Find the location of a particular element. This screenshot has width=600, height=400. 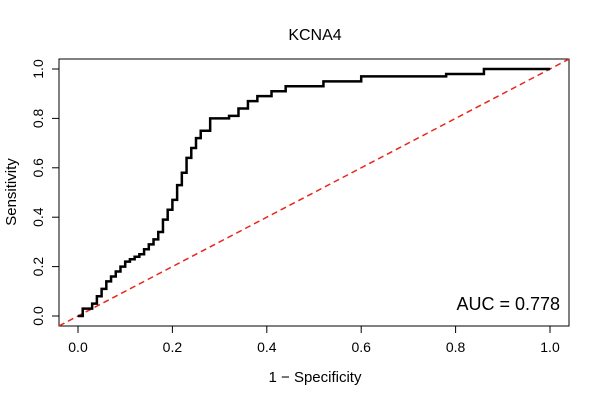

y-tick-label: 0.0 is located at coordinates (38, 316).